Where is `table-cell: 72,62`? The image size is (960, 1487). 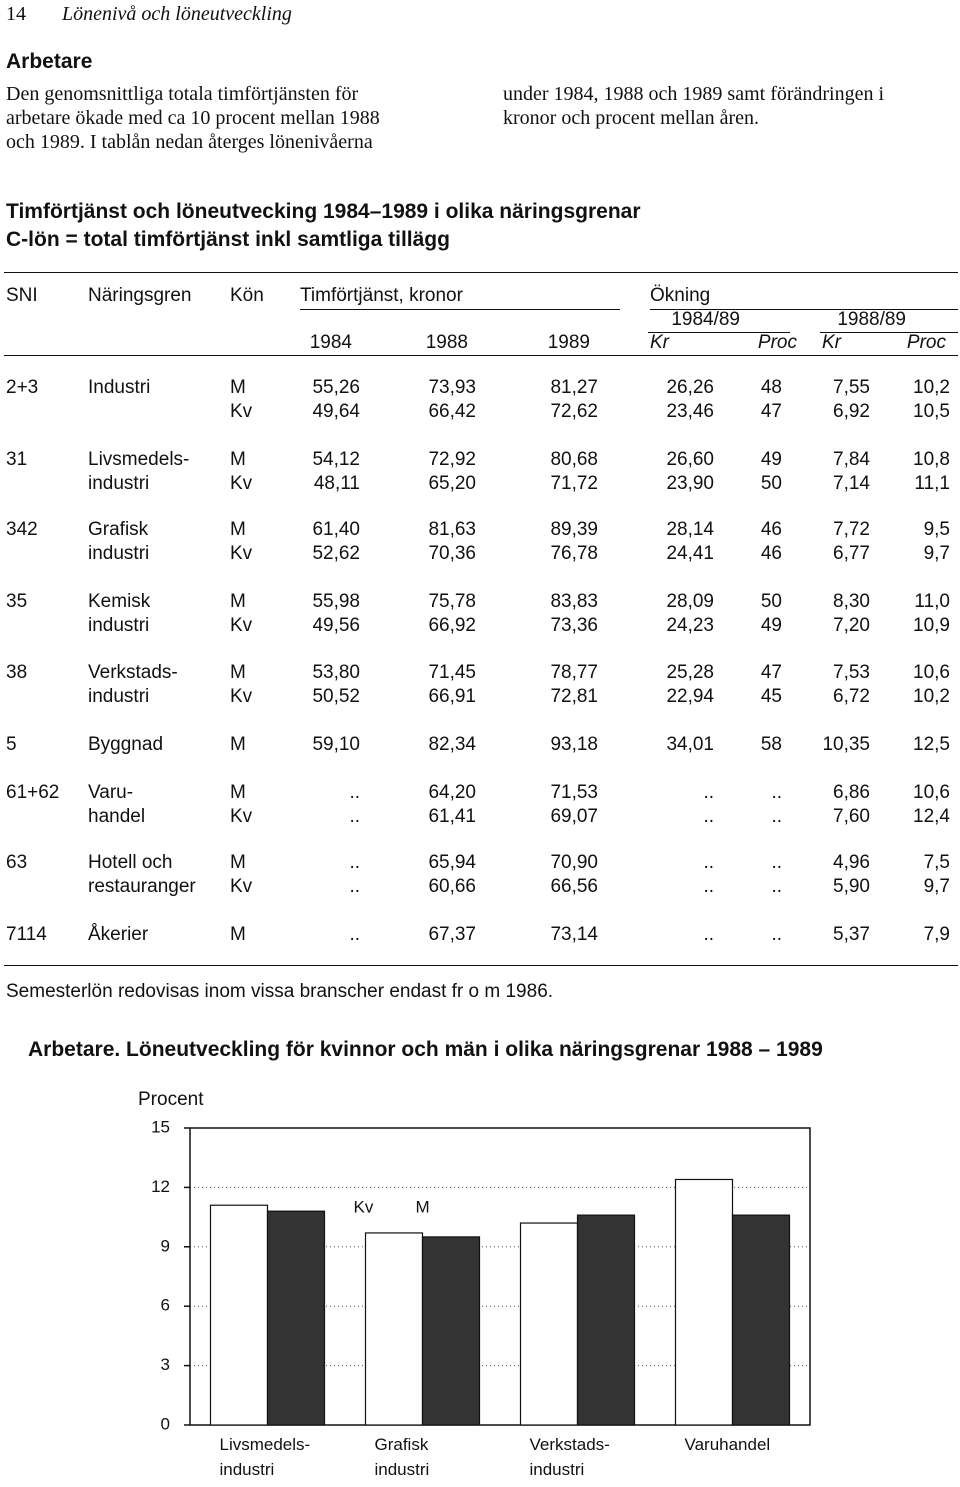
table-cell: 72,62 is located at coordinates (574, 411).